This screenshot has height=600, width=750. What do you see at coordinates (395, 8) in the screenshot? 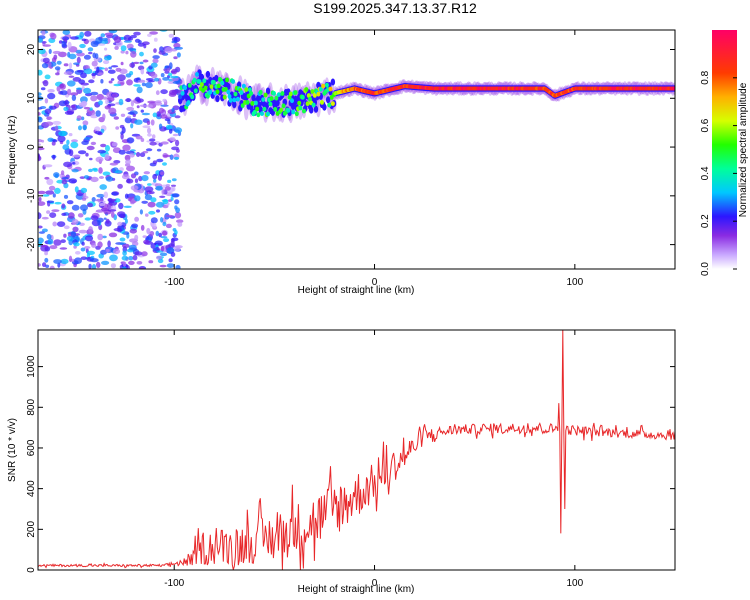
I see `figure-title: S199.2025.347.13.37.R12` at bounding box center [395, 8].